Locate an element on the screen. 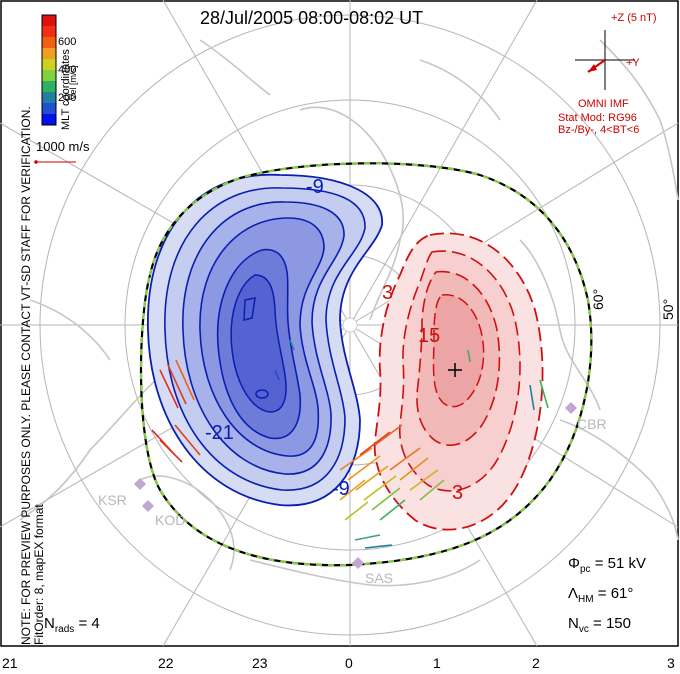 The image size is (680, 674). imf-z-label: +Z (5 nT) is located at coordinates (634, 18).